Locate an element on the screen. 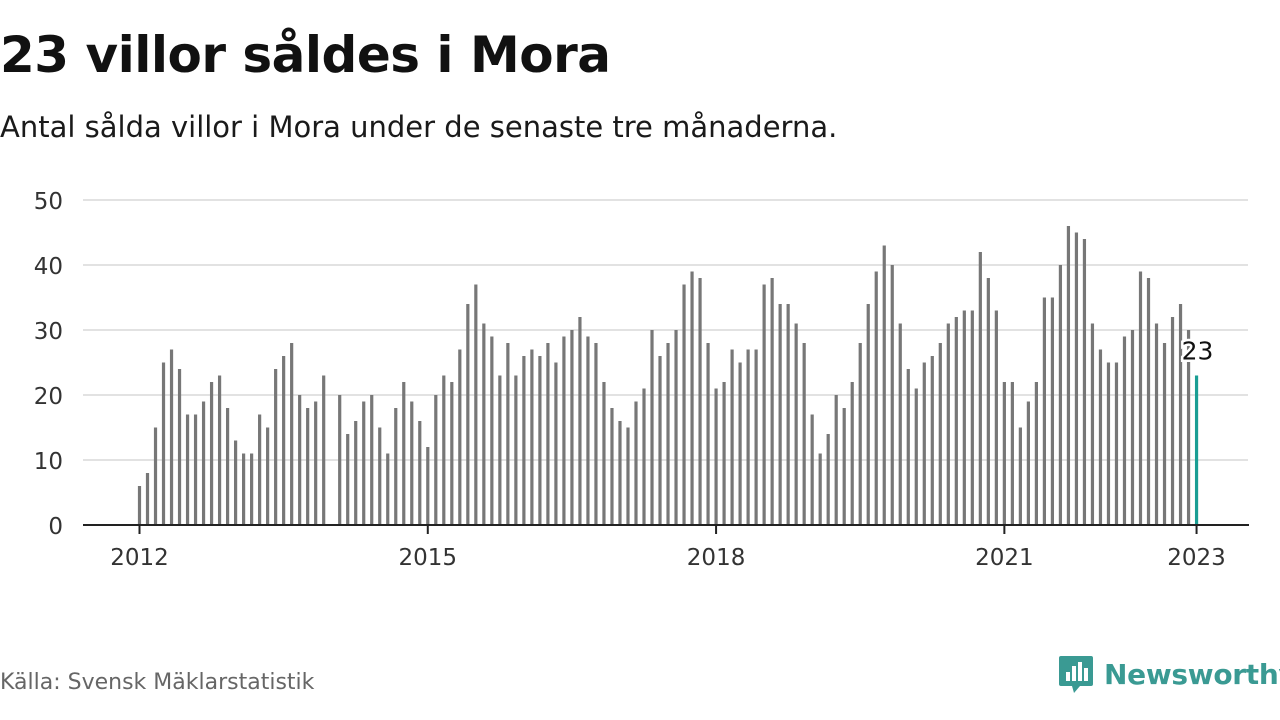 The height and width of the screenshot is (720, 1280). brand-logo: Newsworthy is located at coordinates (1169, 674).